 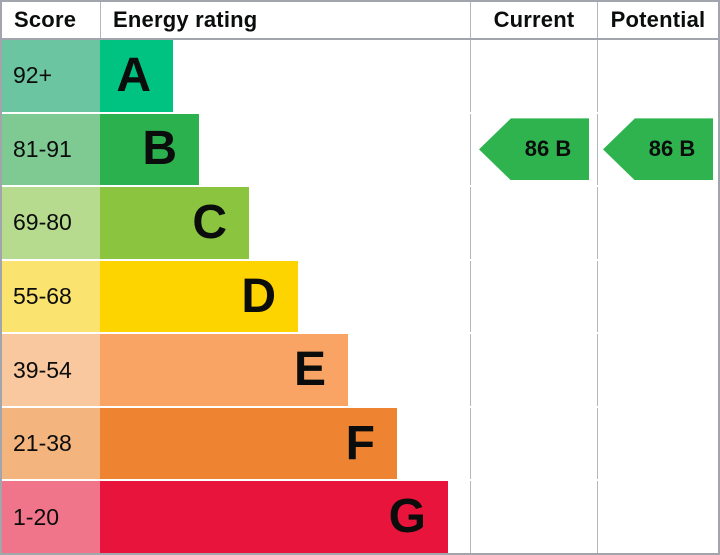 I want to click on potential-cell-c, so click(x=657, y=223).